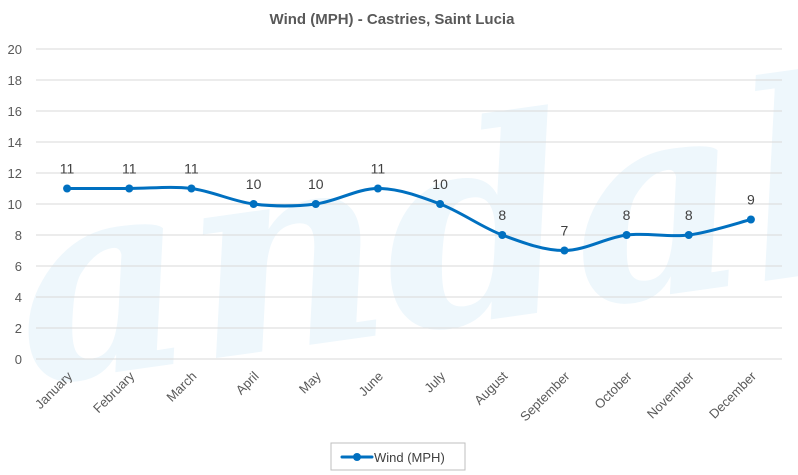 This screenshot has height=475, width=798. What do you see at coordinates (15, 49) in the screenshot?
I see `y-tick-label: 20` at bounding box center [15, 49].